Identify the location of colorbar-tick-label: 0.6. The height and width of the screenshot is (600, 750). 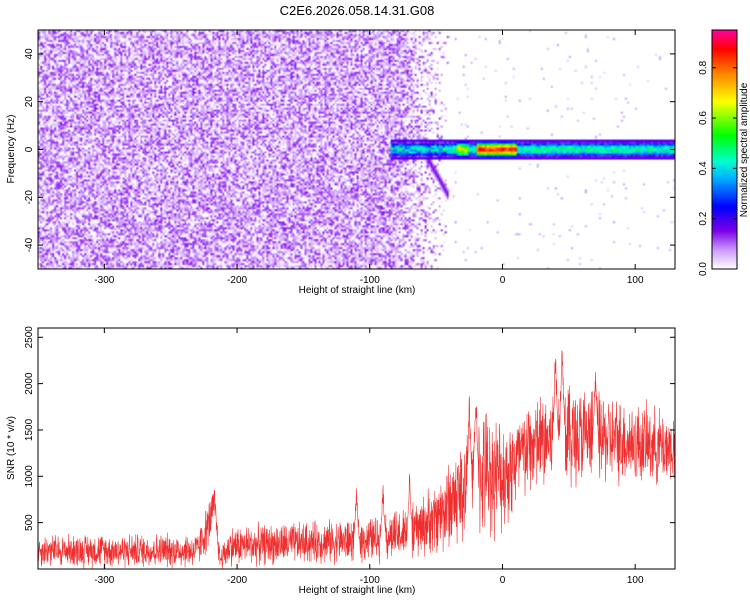
(703, 118).